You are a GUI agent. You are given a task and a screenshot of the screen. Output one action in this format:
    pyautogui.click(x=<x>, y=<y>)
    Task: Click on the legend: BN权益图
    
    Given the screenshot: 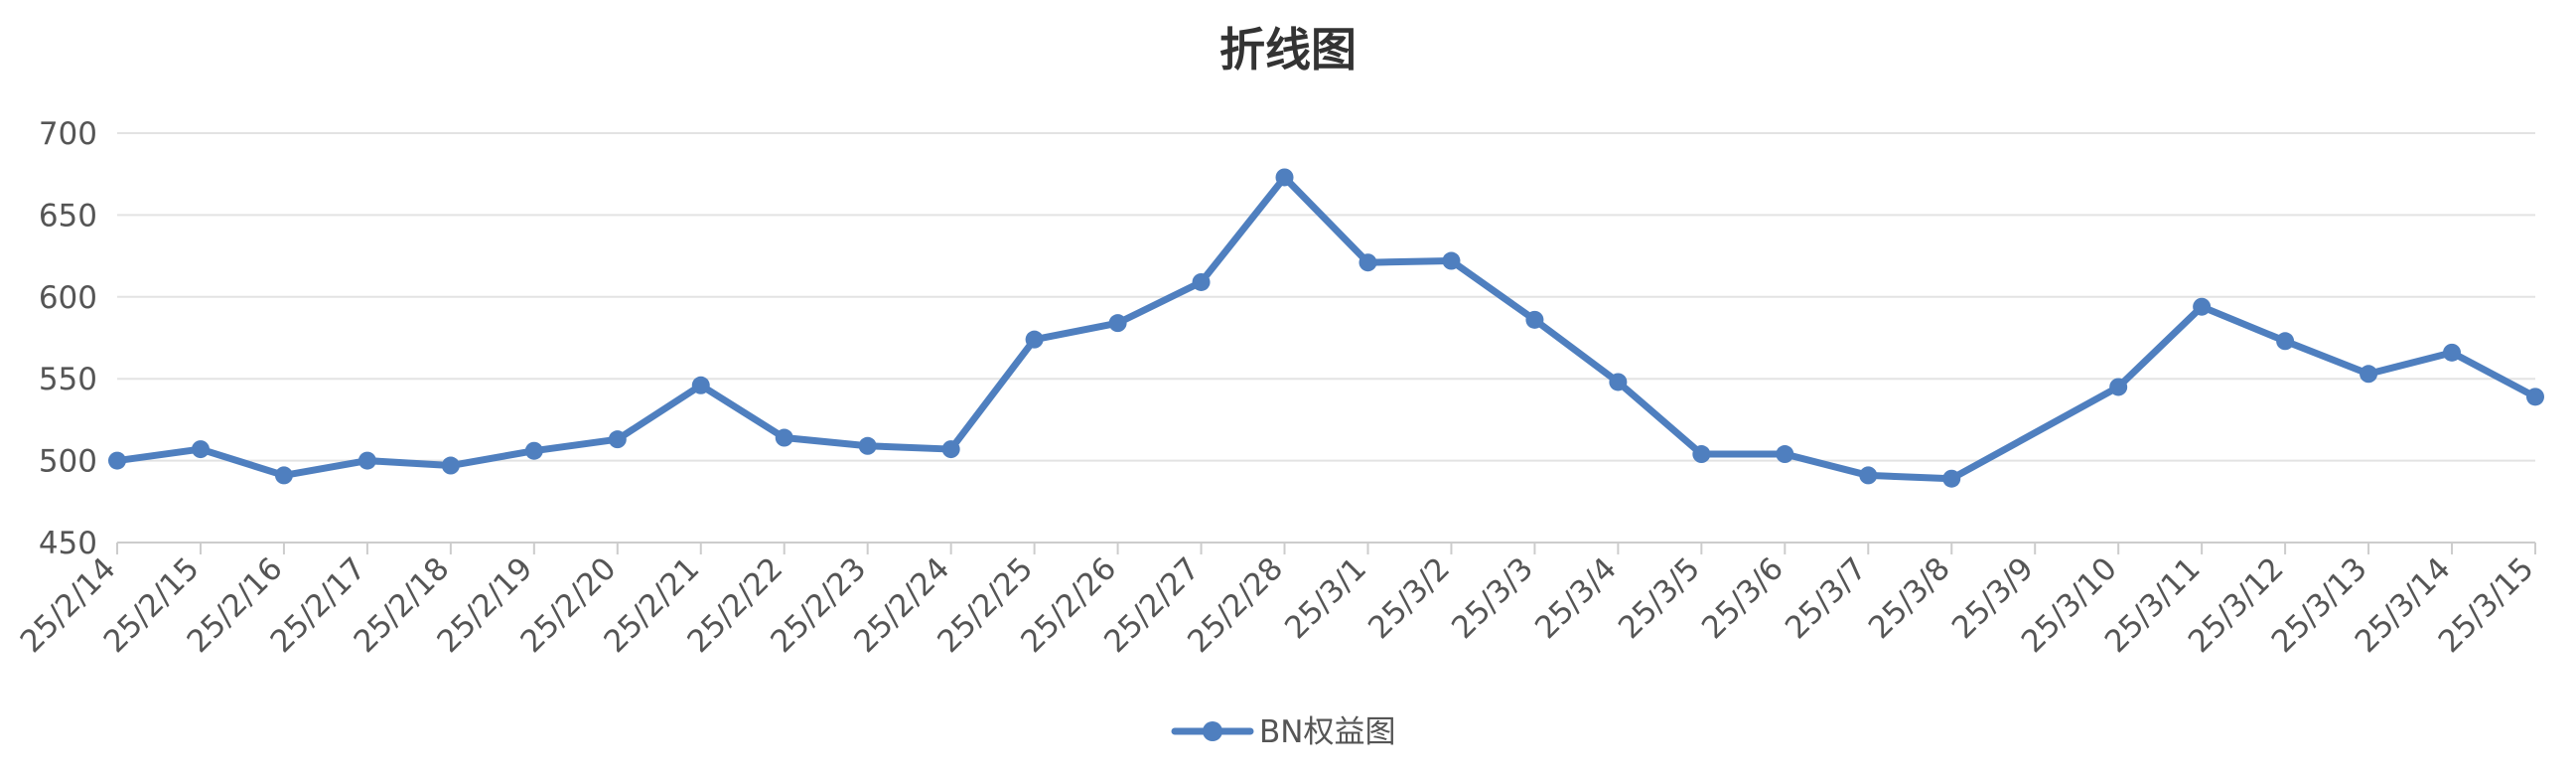 What is the action you would take?
    pyautogui.click(x=1283, y=732)
    